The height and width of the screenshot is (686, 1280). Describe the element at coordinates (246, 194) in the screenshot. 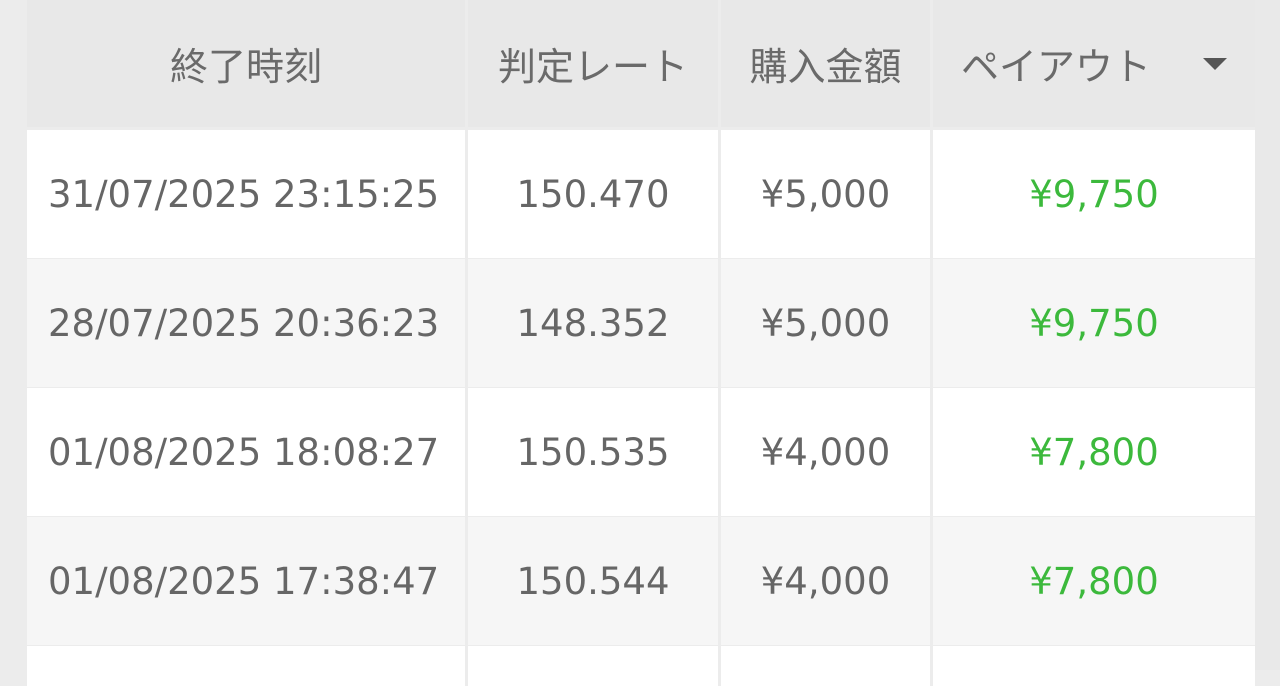

I see `end-time: 31/07/2025 23:15:25` at that location.